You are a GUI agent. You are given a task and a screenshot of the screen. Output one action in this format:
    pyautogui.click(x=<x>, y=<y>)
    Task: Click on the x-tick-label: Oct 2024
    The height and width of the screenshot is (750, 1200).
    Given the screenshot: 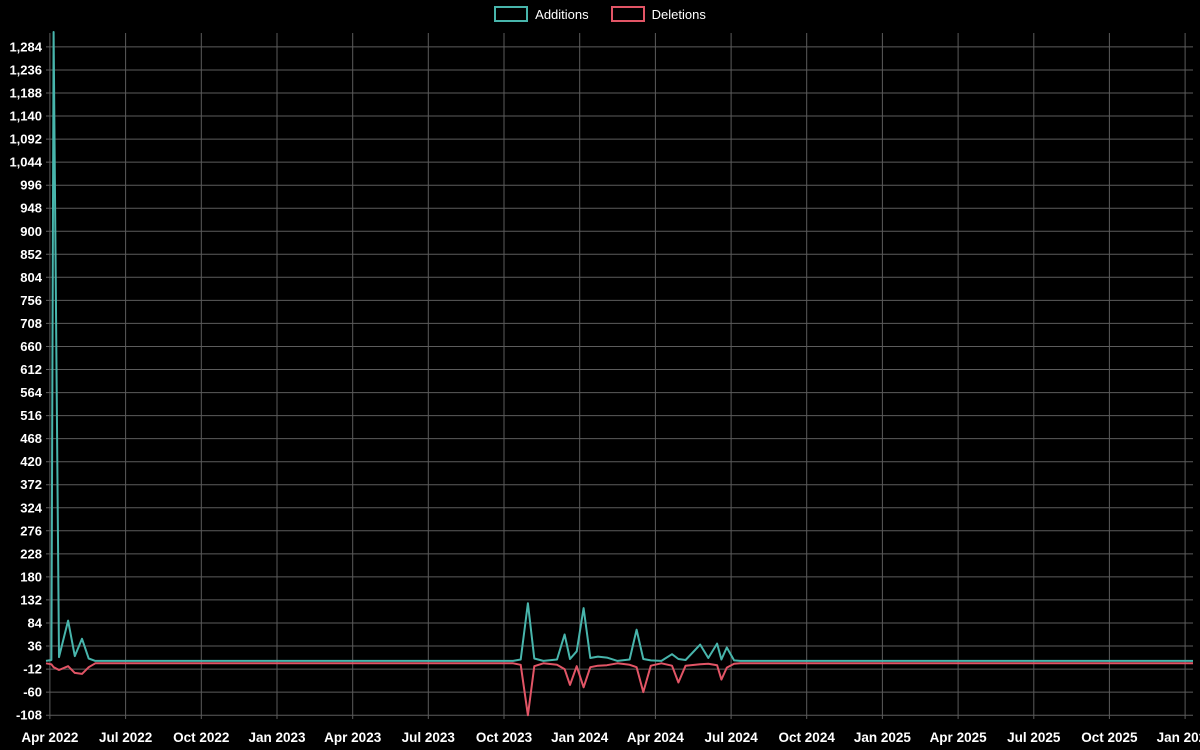 What is the action you would take?
    pyautogui.click(x=807, y=737)
    